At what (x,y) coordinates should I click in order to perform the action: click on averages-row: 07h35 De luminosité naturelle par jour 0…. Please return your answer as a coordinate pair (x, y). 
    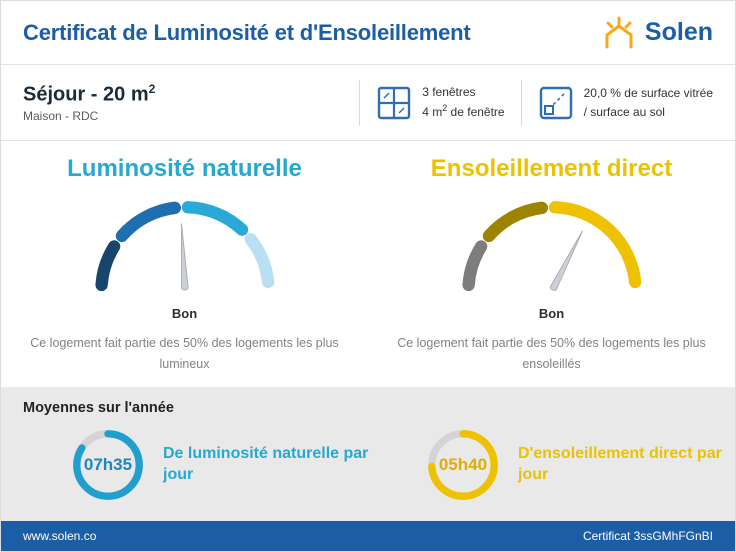
    Looking at the image, I should click on (372, 465).